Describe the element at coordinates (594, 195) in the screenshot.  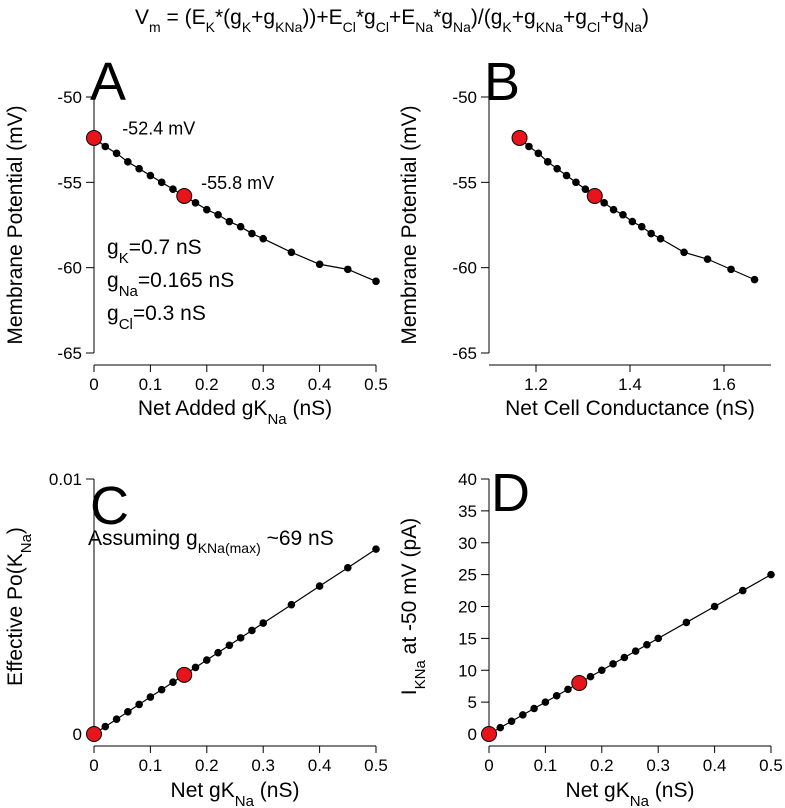
I see `highlight-point-b` at that location.